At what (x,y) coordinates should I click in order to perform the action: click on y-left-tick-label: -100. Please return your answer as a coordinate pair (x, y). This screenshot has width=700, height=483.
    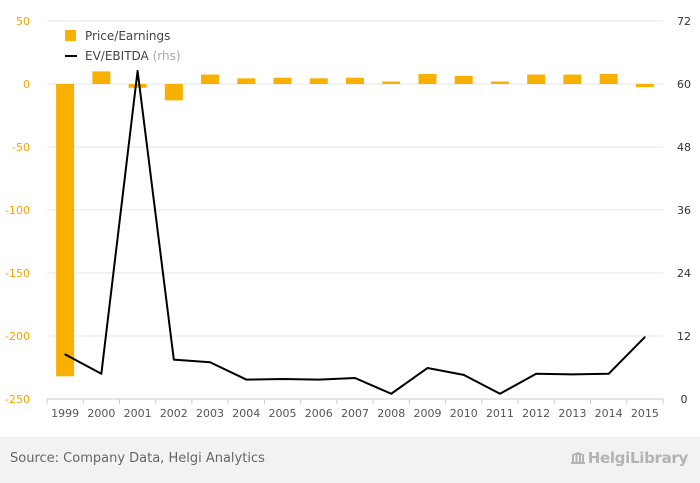
    Looking at the image, I should click on (17, 210).